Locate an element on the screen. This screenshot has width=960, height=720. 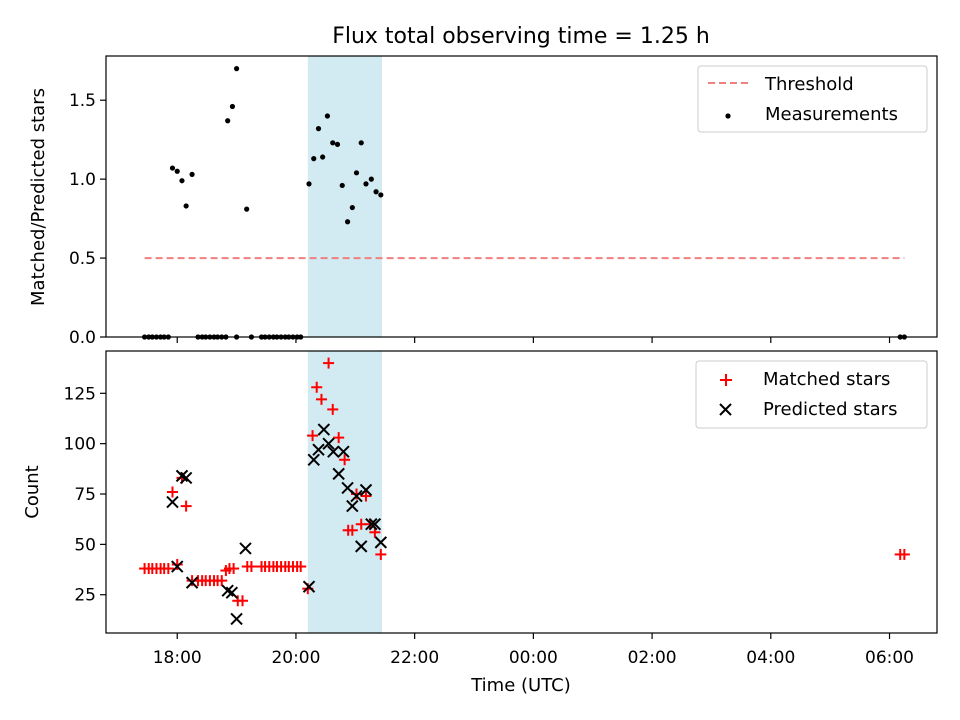
bottom-legend-box is located at coordinates (811, 394).